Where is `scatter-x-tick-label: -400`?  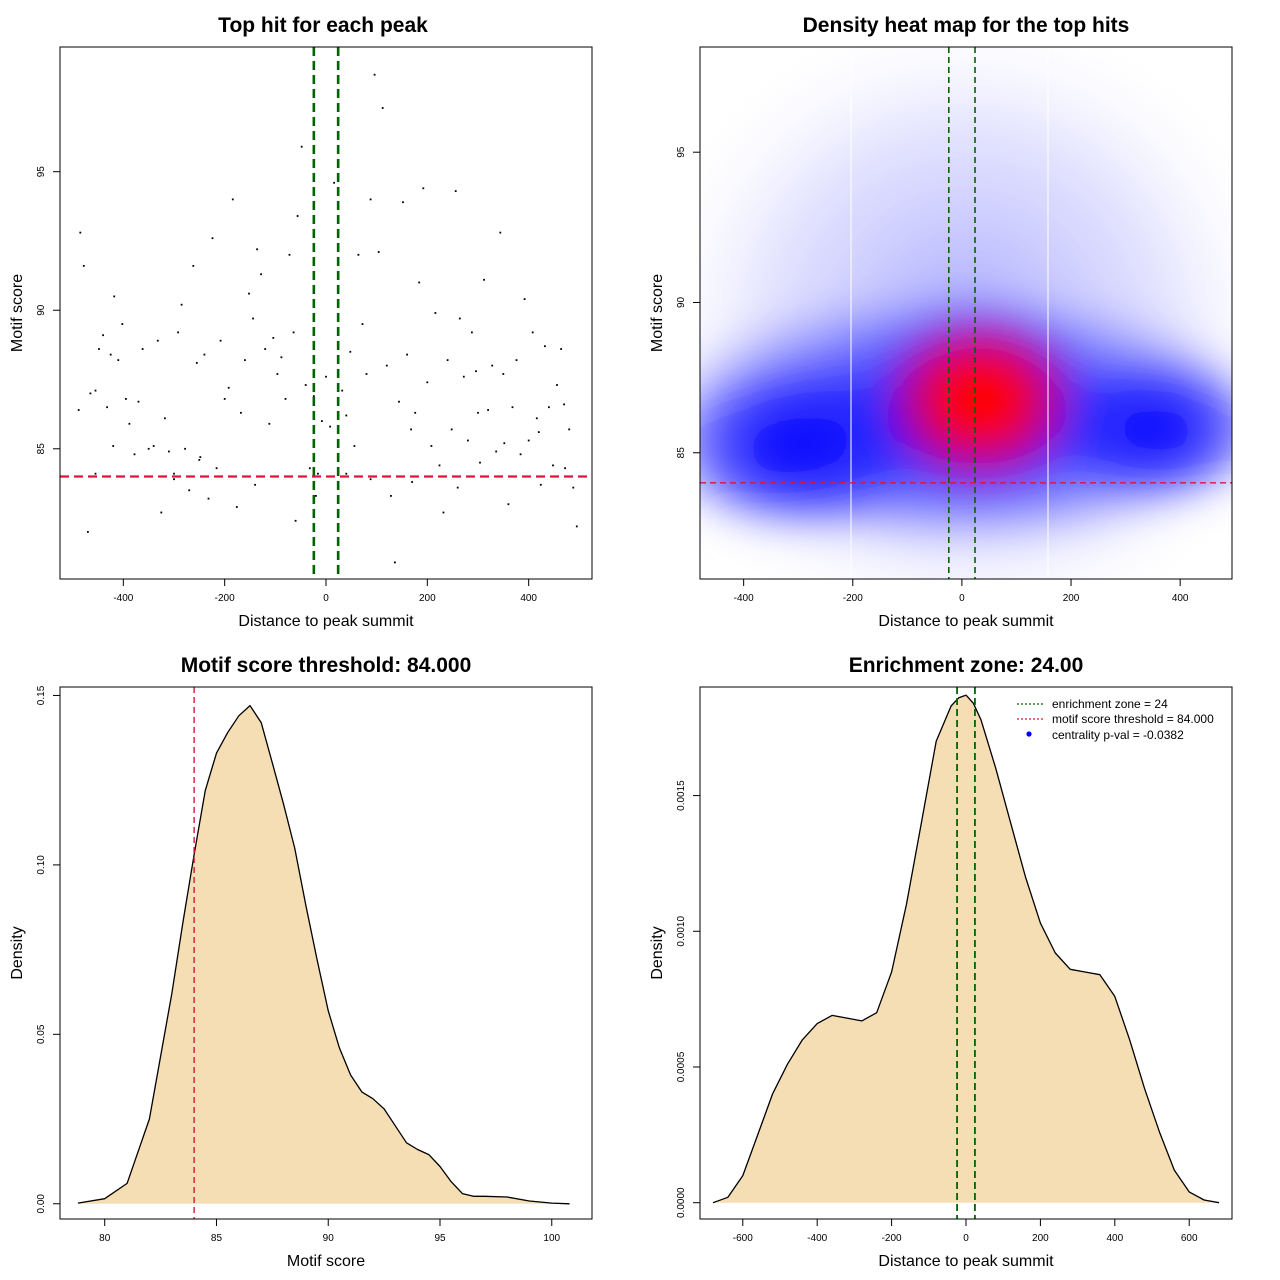 scatter-x-tick-label: -400 is located at coordinates (123, 598).